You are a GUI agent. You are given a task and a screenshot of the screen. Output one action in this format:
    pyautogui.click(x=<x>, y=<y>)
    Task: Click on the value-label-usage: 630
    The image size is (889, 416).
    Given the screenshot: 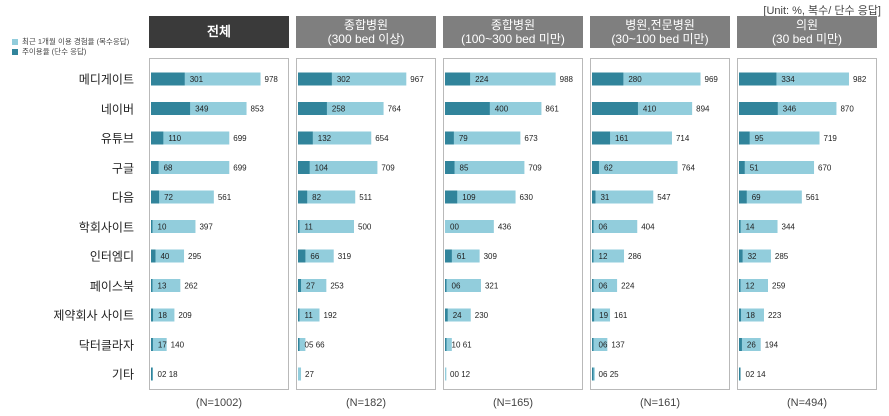 What is the action you would take?
    pyautogui.click(x=527, y=197)
    